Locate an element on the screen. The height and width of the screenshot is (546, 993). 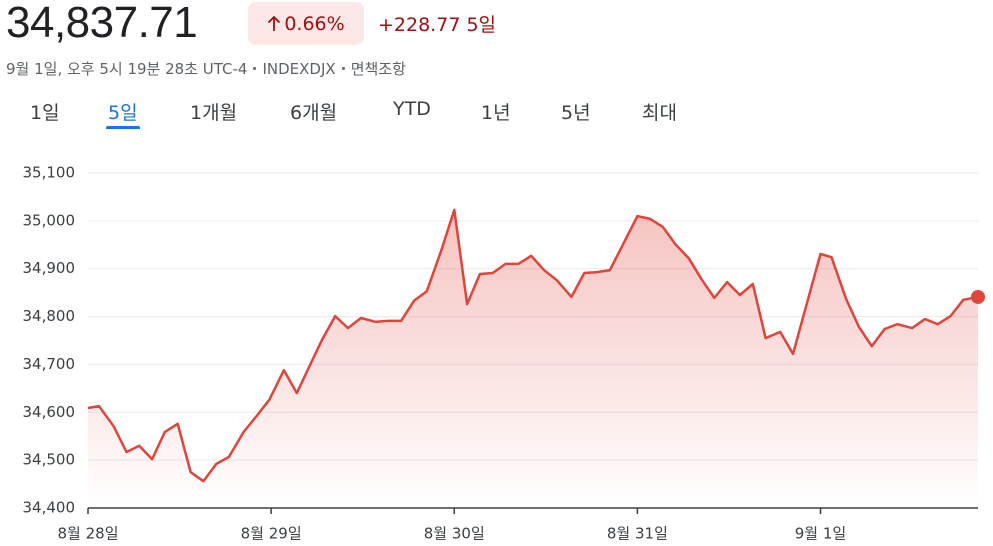
change-badge: 0.66% is located at coordinates (306, 23).